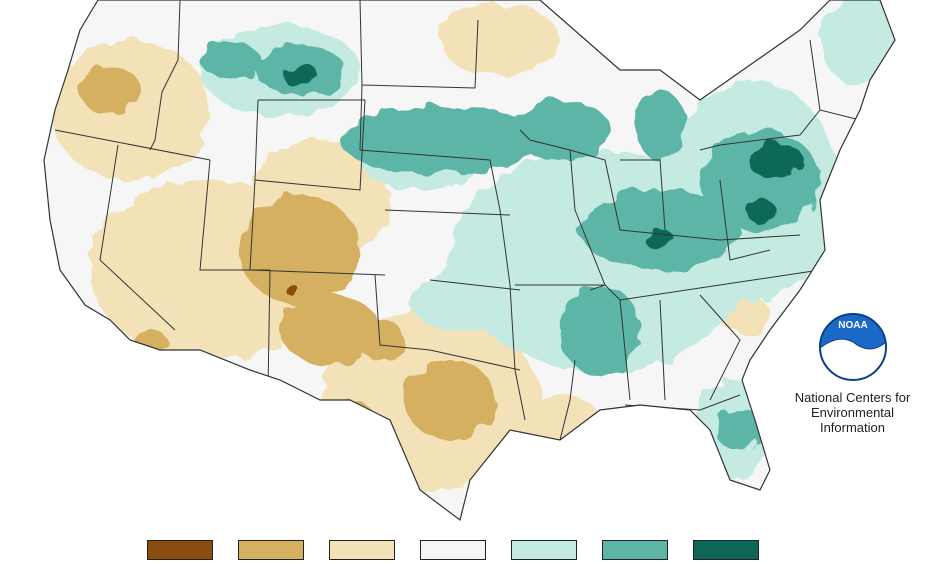  I want to click on color-legend, so click(470, 552).